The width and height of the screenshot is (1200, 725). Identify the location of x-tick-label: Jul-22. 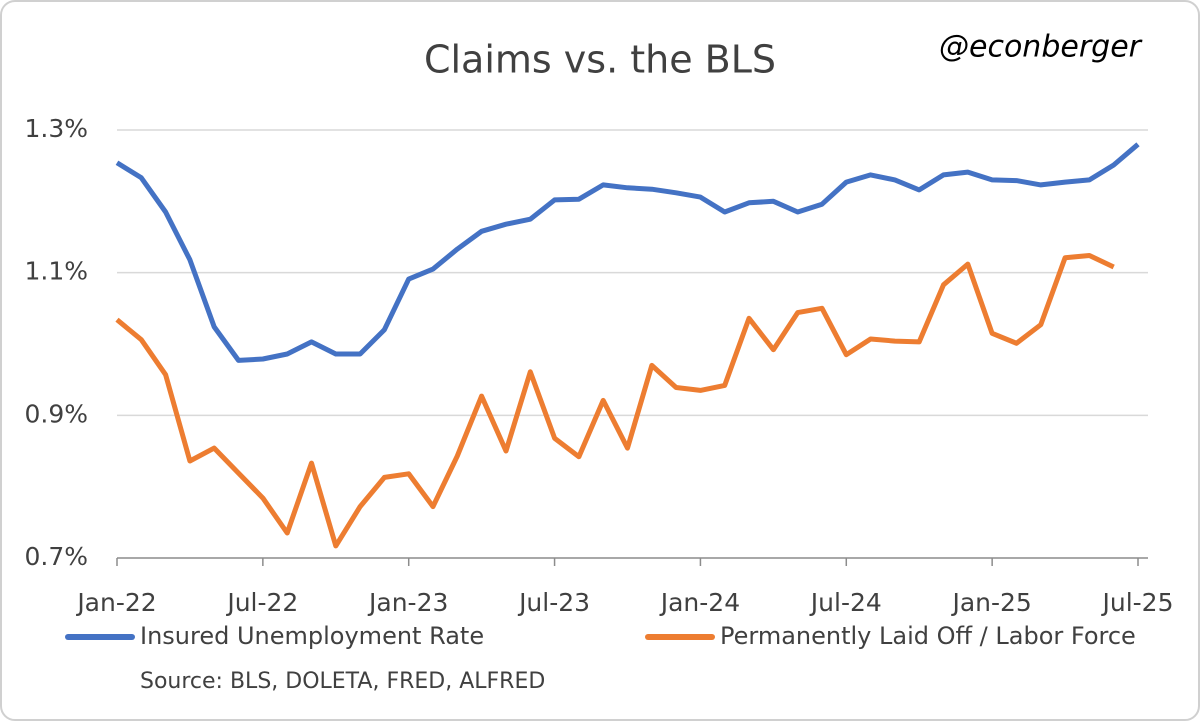
(261, 602).